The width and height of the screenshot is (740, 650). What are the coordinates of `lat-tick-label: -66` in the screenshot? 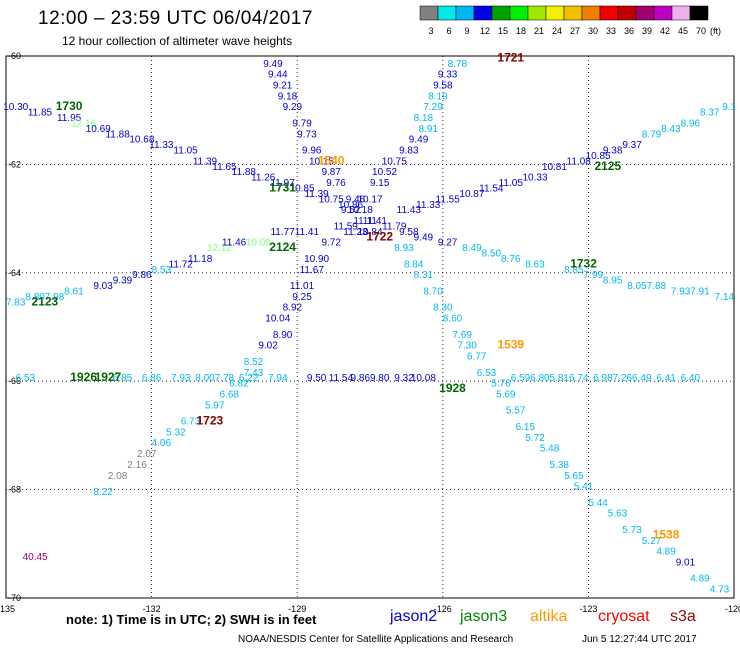 It's located at (14, 381).